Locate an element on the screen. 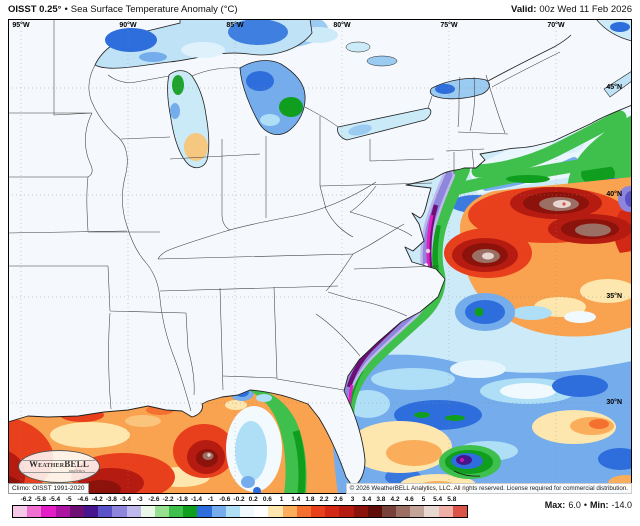  lon-label: 85°W is located at coordinates (235, 25).